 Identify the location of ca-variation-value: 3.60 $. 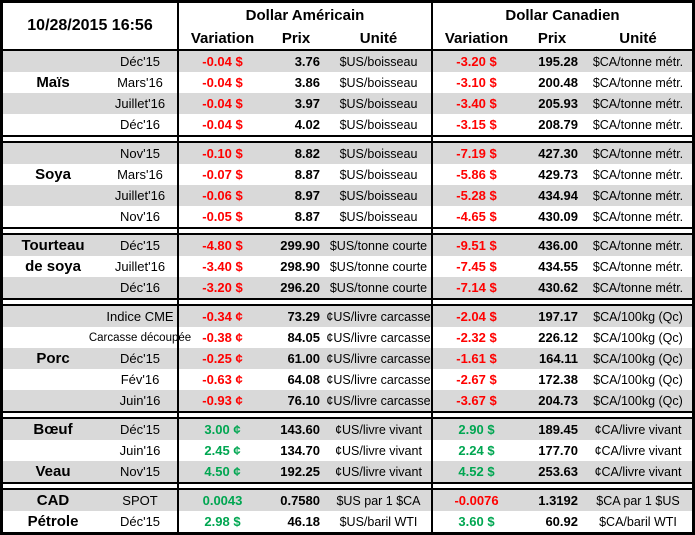
(476, 521).